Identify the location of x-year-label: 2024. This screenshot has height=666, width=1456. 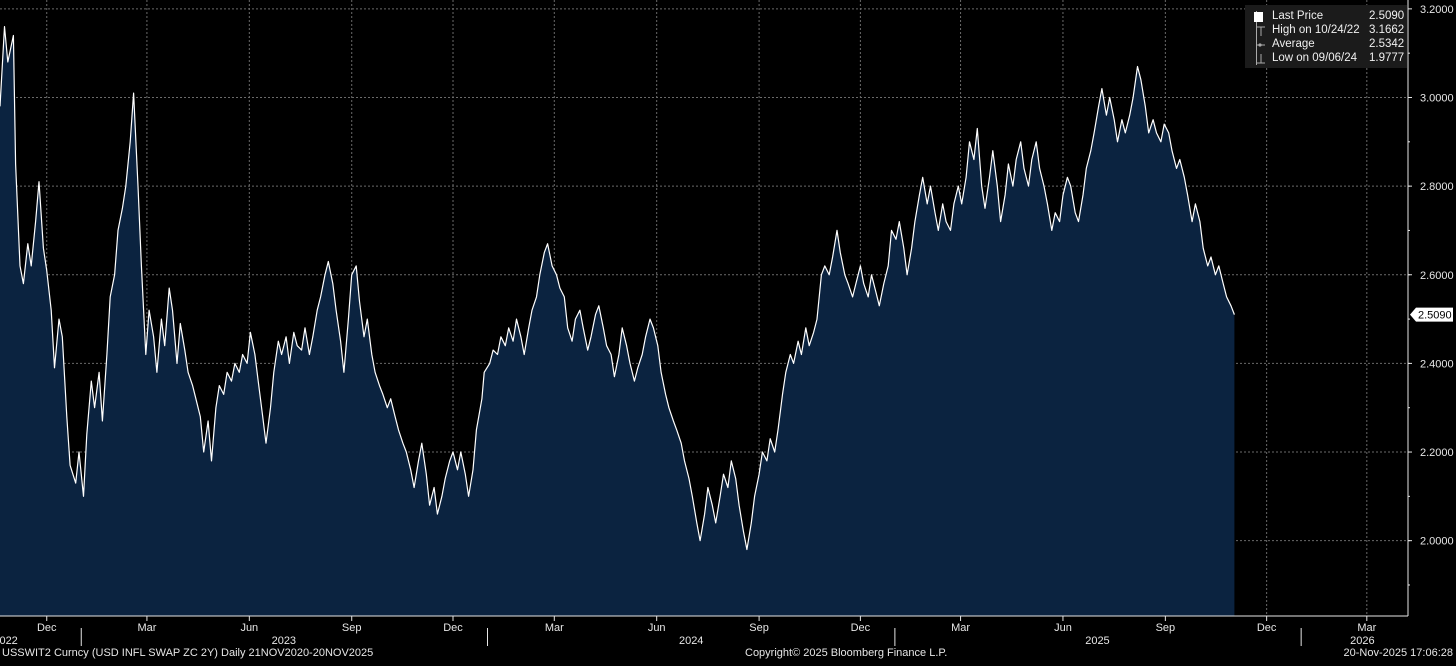
(691, 641).